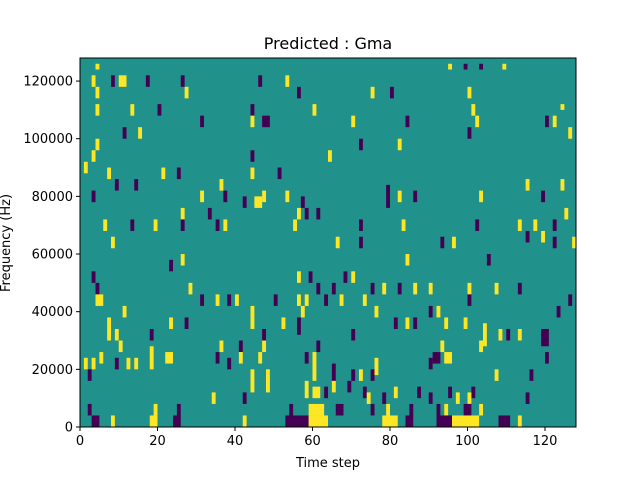  What do you see at coordinates (48, 82) in the screenshot?
I see `y-tick-label: 120000` at bounding box center [48, 82].